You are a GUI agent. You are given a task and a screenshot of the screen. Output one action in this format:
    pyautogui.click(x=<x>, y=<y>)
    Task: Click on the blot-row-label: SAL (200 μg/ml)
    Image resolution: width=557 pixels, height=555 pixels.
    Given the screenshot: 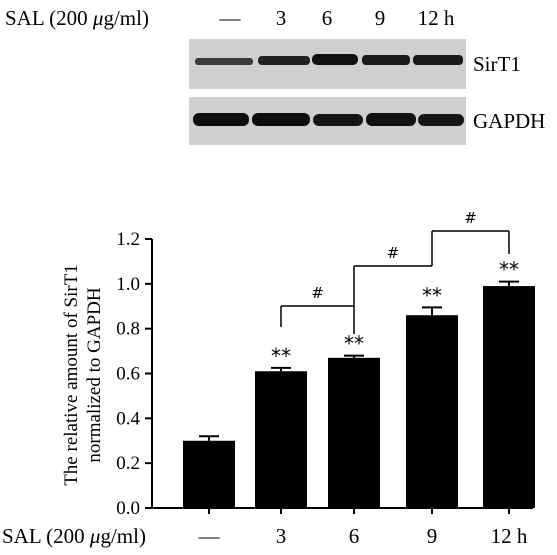 What is the action you would take?
    pyautogui.click(x=77, y=18)
    